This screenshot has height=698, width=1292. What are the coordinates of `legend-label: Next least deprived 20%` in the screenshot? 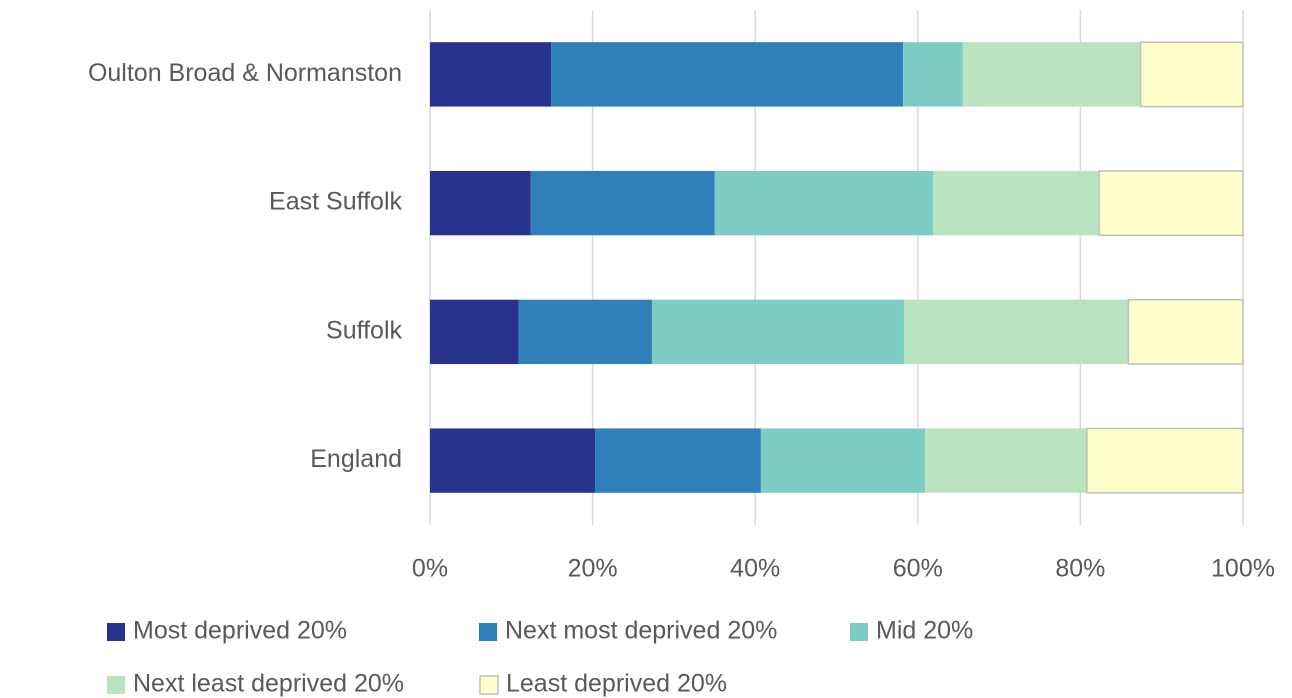 It's located at (268, 684).